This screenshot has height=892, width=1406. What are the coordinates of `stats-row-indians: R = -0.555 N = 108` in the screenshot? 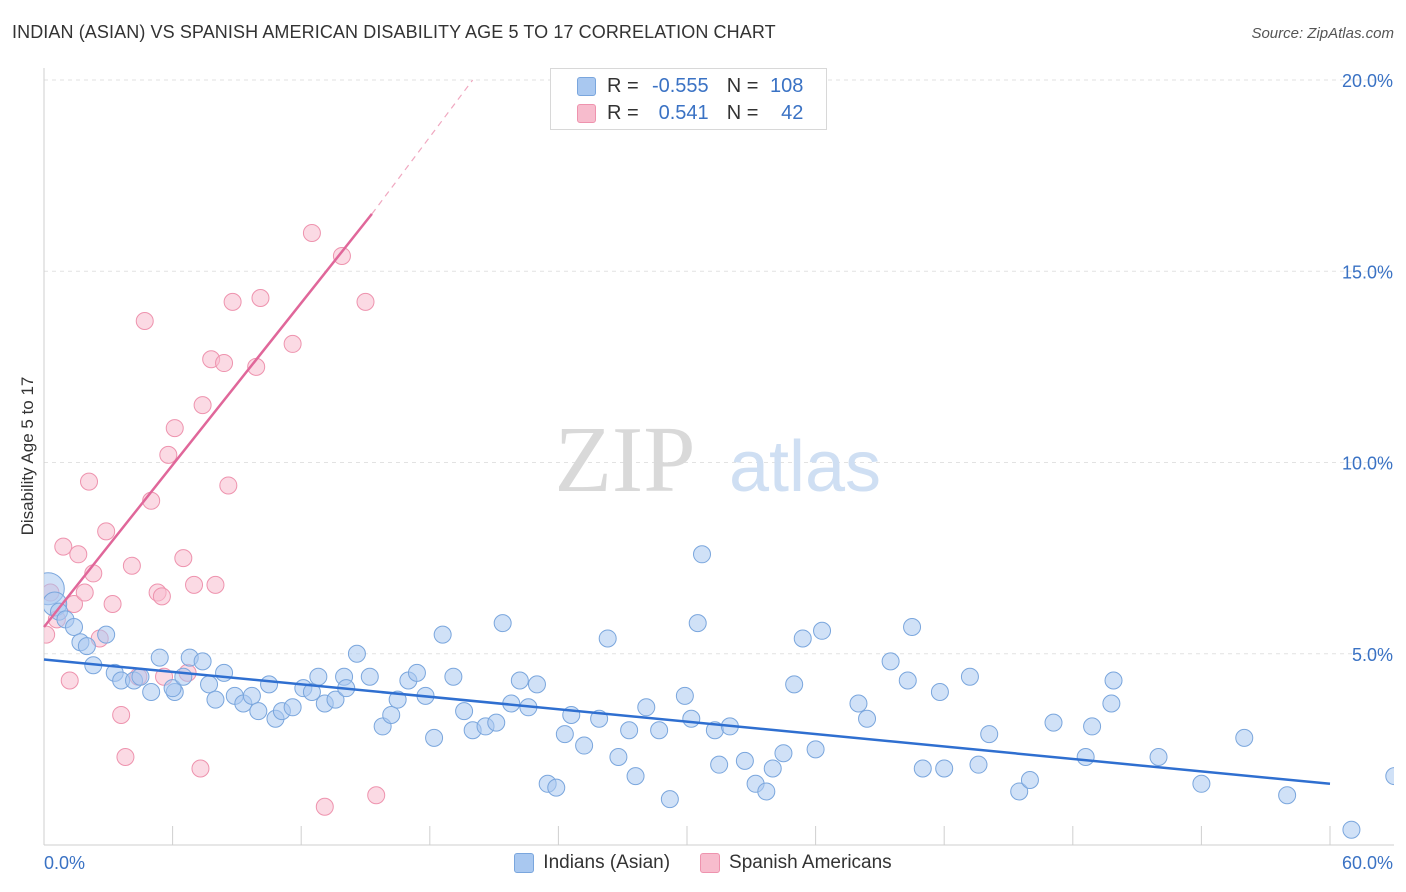 It's located at (690, 86).